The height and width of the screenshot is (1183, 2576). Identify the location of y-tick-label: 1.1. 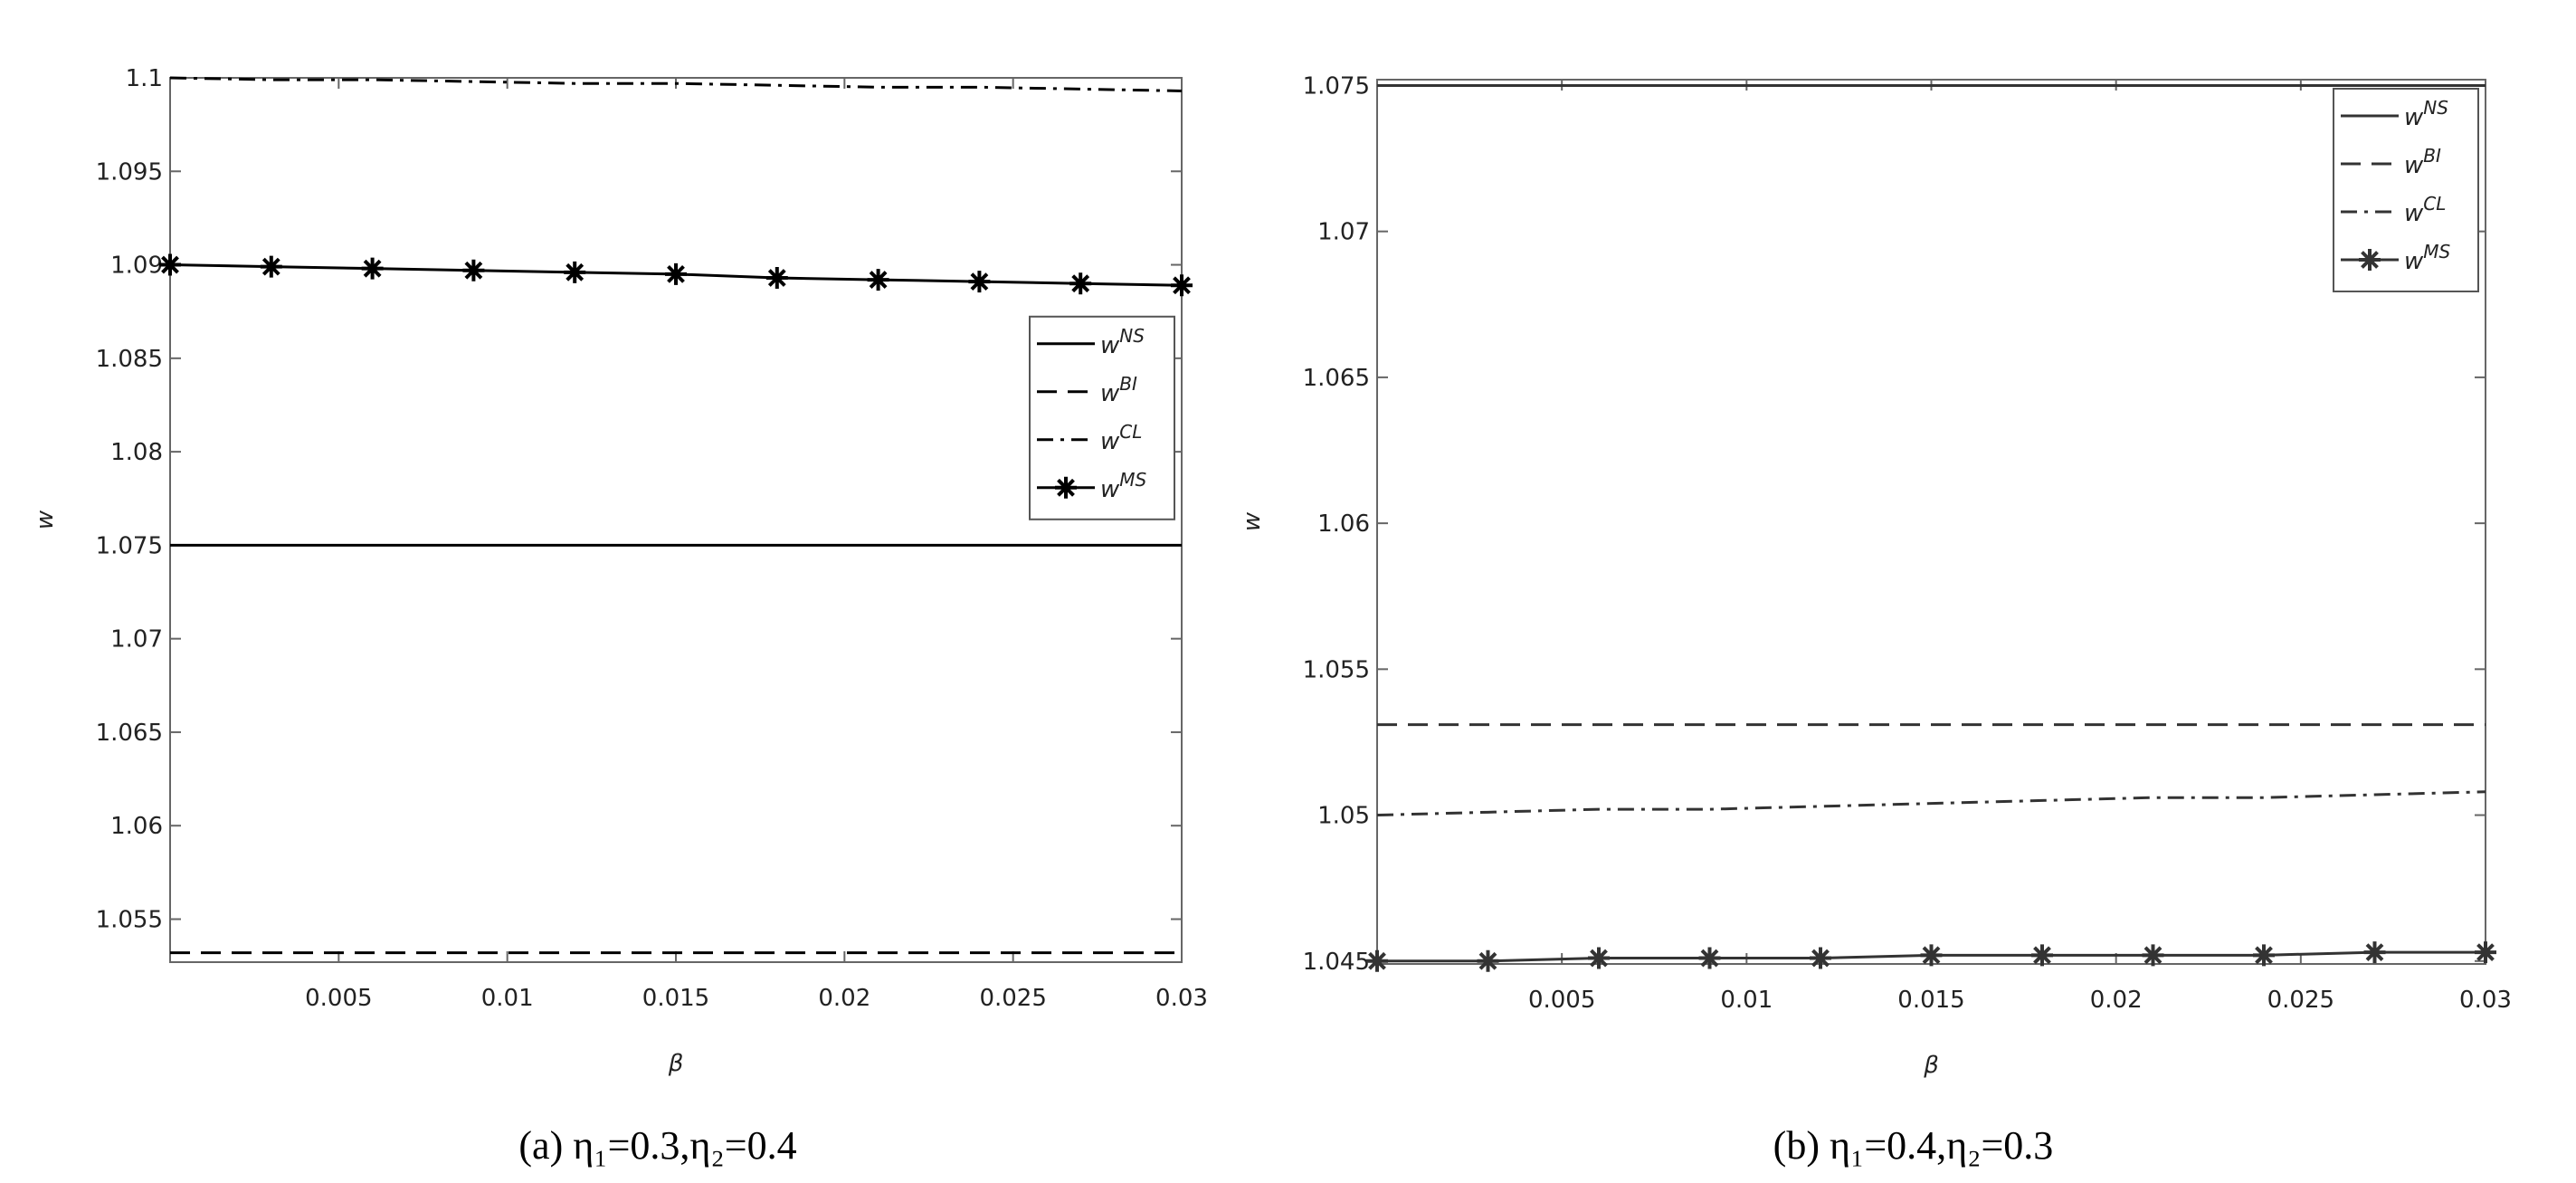
(144, 78).